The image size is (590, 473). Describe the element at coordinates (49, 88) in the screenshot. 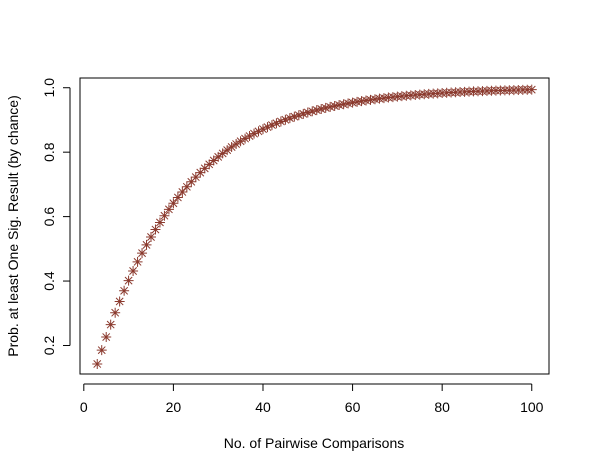

I see `y-tick-label: 1.0` at that location.